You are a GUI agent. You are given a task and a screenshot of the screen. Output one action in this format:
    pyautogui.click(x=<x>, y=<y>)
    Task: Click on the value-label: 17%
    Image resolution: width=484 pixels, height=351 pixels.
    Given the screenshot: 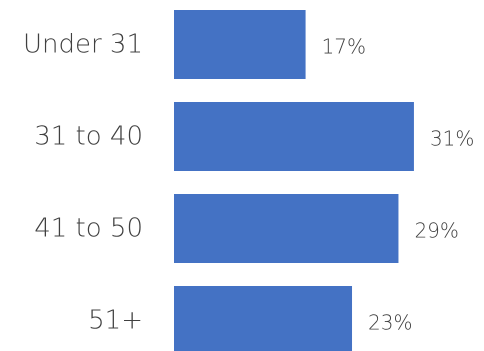 What is the action you would take?
    pyautogui.click(x=344, y=47)
    